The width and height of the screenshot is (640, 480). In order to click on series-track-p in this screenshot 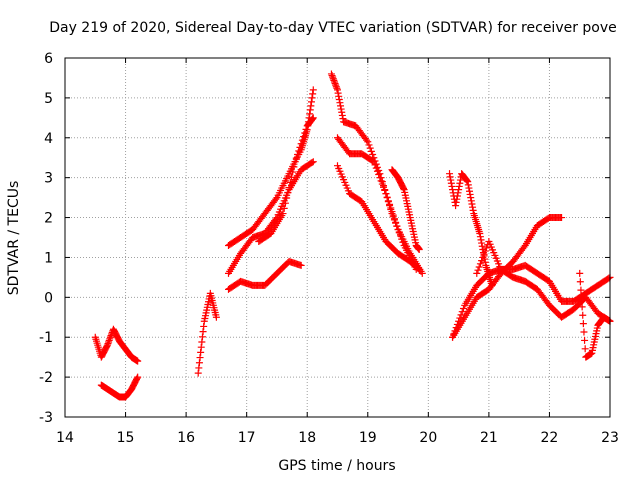, I will do `click(595, 315)`.